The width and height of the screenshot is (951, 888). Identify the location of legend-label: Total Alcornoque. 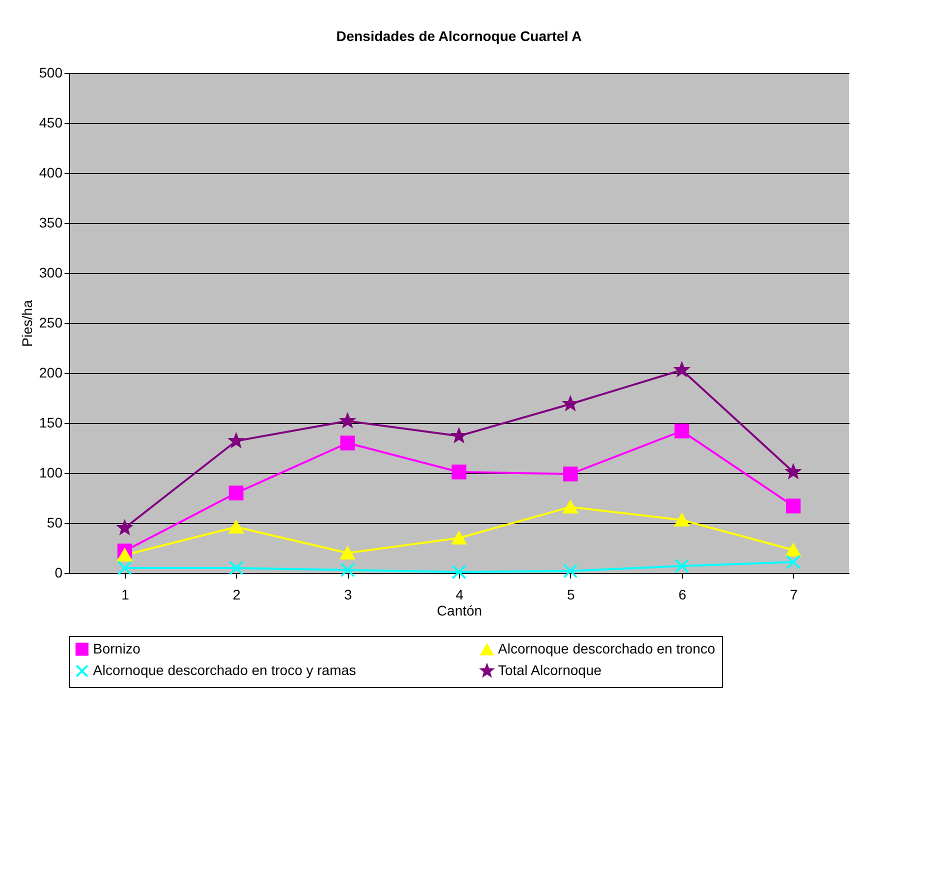
(550, 670).